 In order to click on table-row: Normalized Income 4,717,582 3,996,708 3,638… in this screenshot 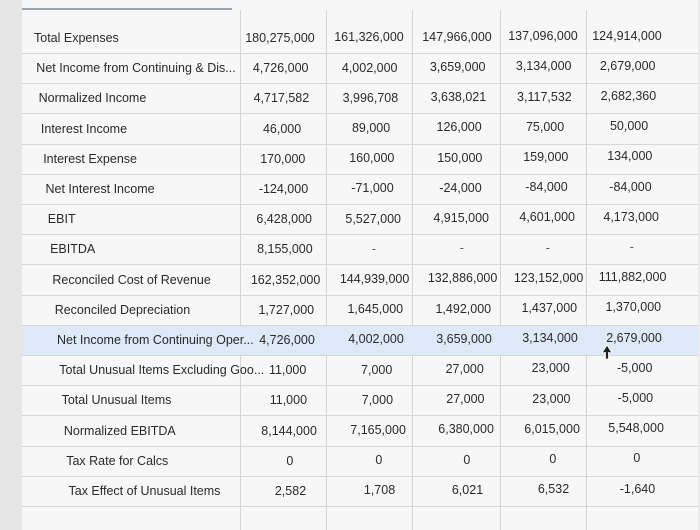, I will do `click(360, 99)`.